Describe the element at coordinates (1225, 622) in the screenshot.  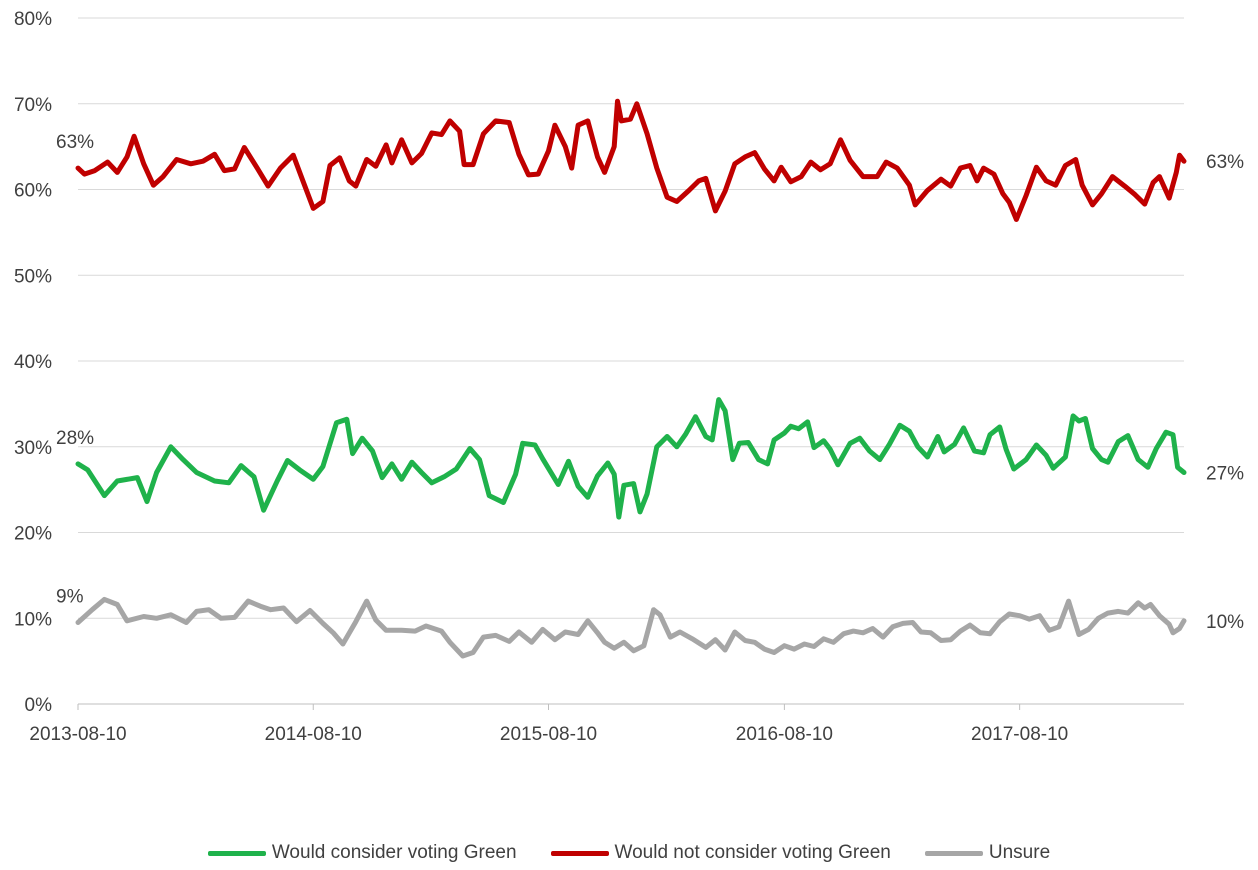
I see `series-end-label: 10%` at that location.